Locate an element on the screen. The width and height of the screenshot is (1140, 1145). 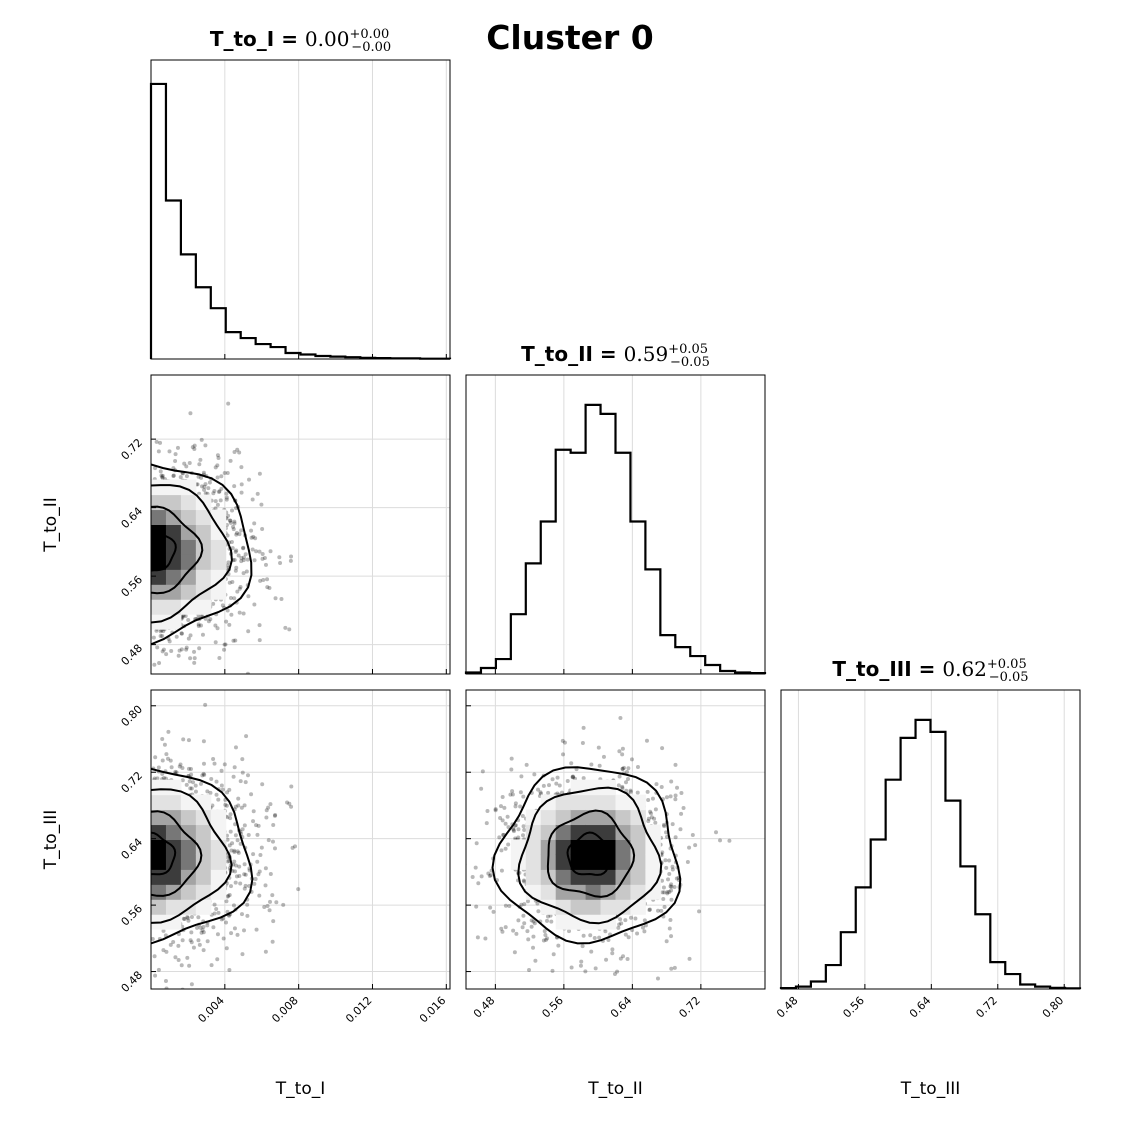
joint-frame-T_to_I-T_to_II is located at coordinates (300, 524).